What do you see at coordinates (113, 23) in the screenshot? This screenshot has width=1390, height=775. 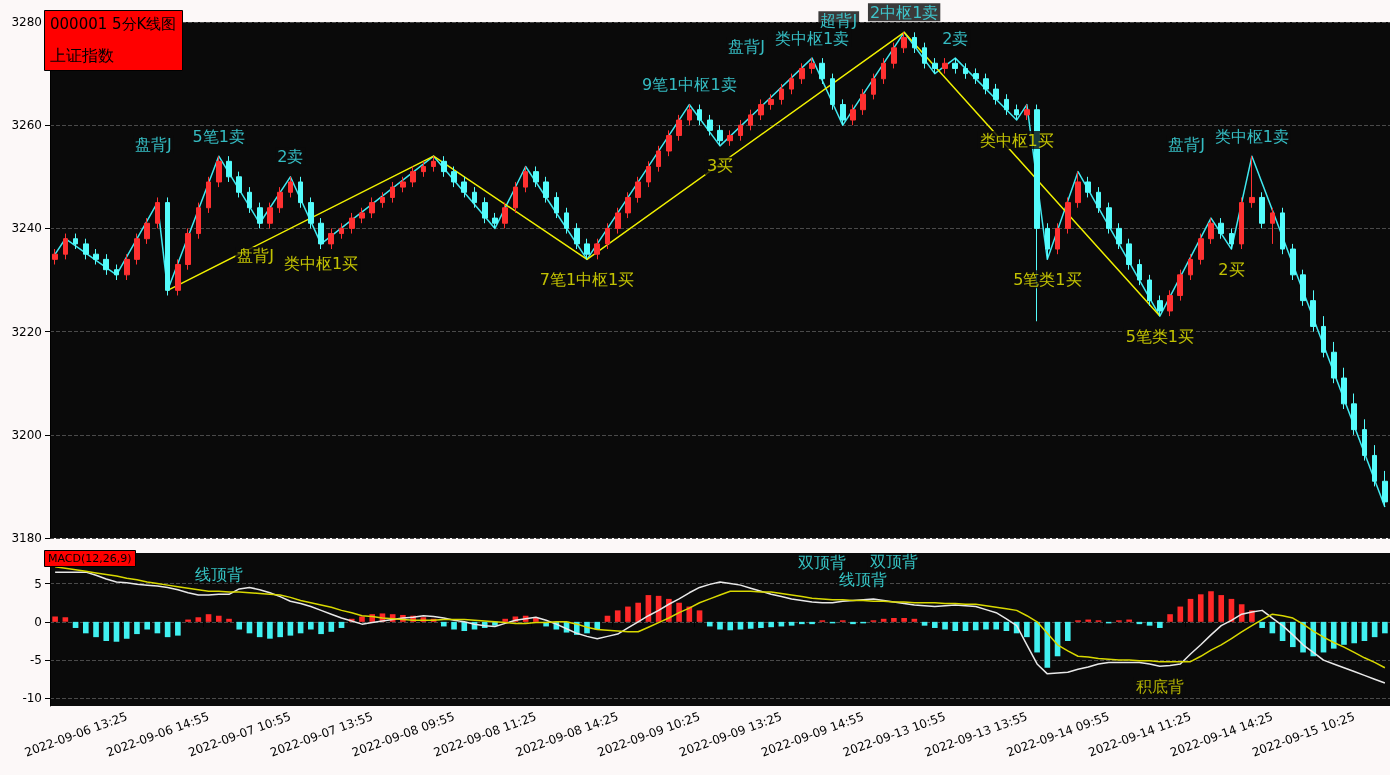 I see `chart-title: 000001 5分K线图` at bounding box center [113, 23].